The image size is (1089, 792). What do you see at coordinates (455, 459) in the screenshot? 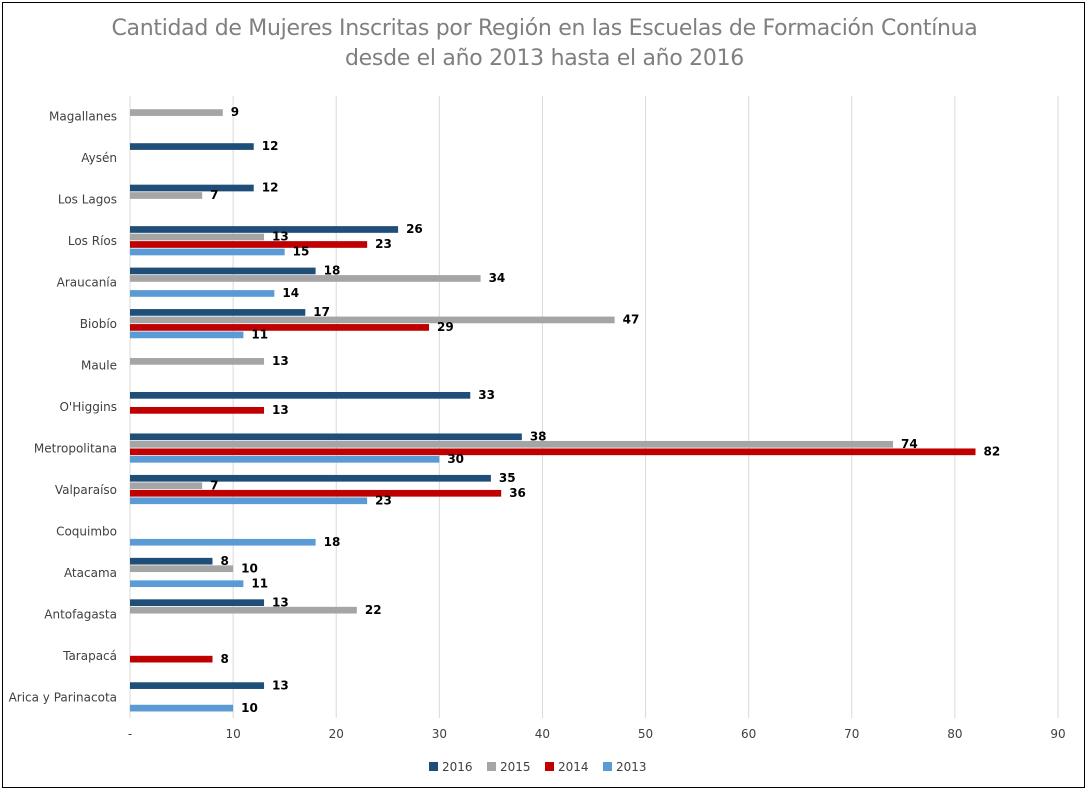
I see `data-label: 30` at bounding box center [455, 459].